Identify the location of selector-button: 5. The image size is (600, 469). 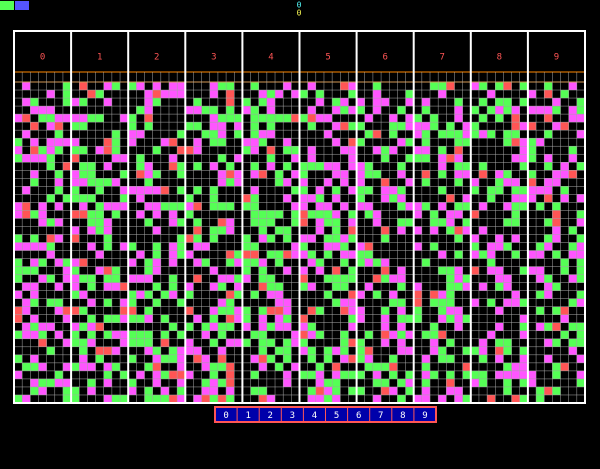
(336, 416).